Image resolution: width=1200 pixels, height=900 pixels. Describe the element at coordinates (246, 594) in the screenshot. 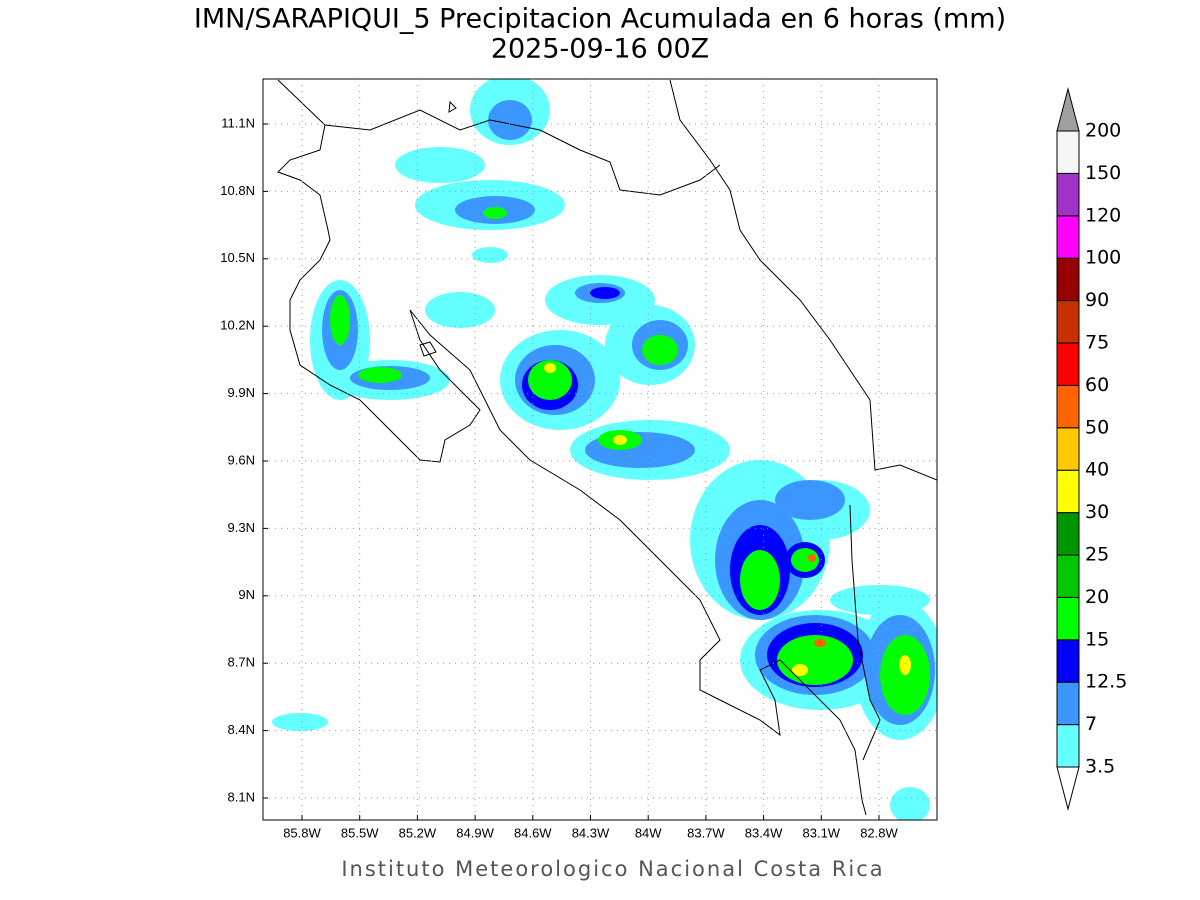

I see `lat-label: 9N` at that location.